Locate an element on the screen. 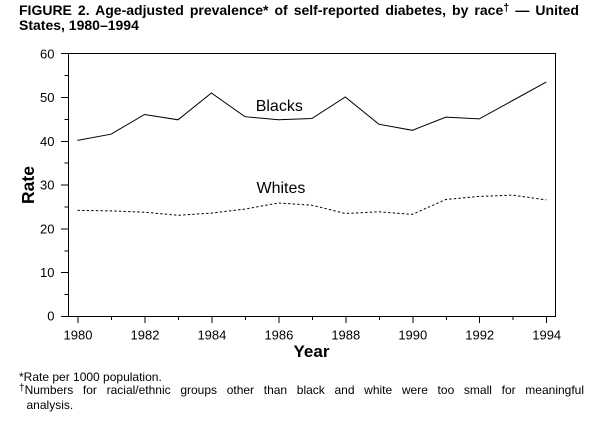 This screenshot has height=422, width=601. svg-text: 0 is located at coordinates (50, 316).